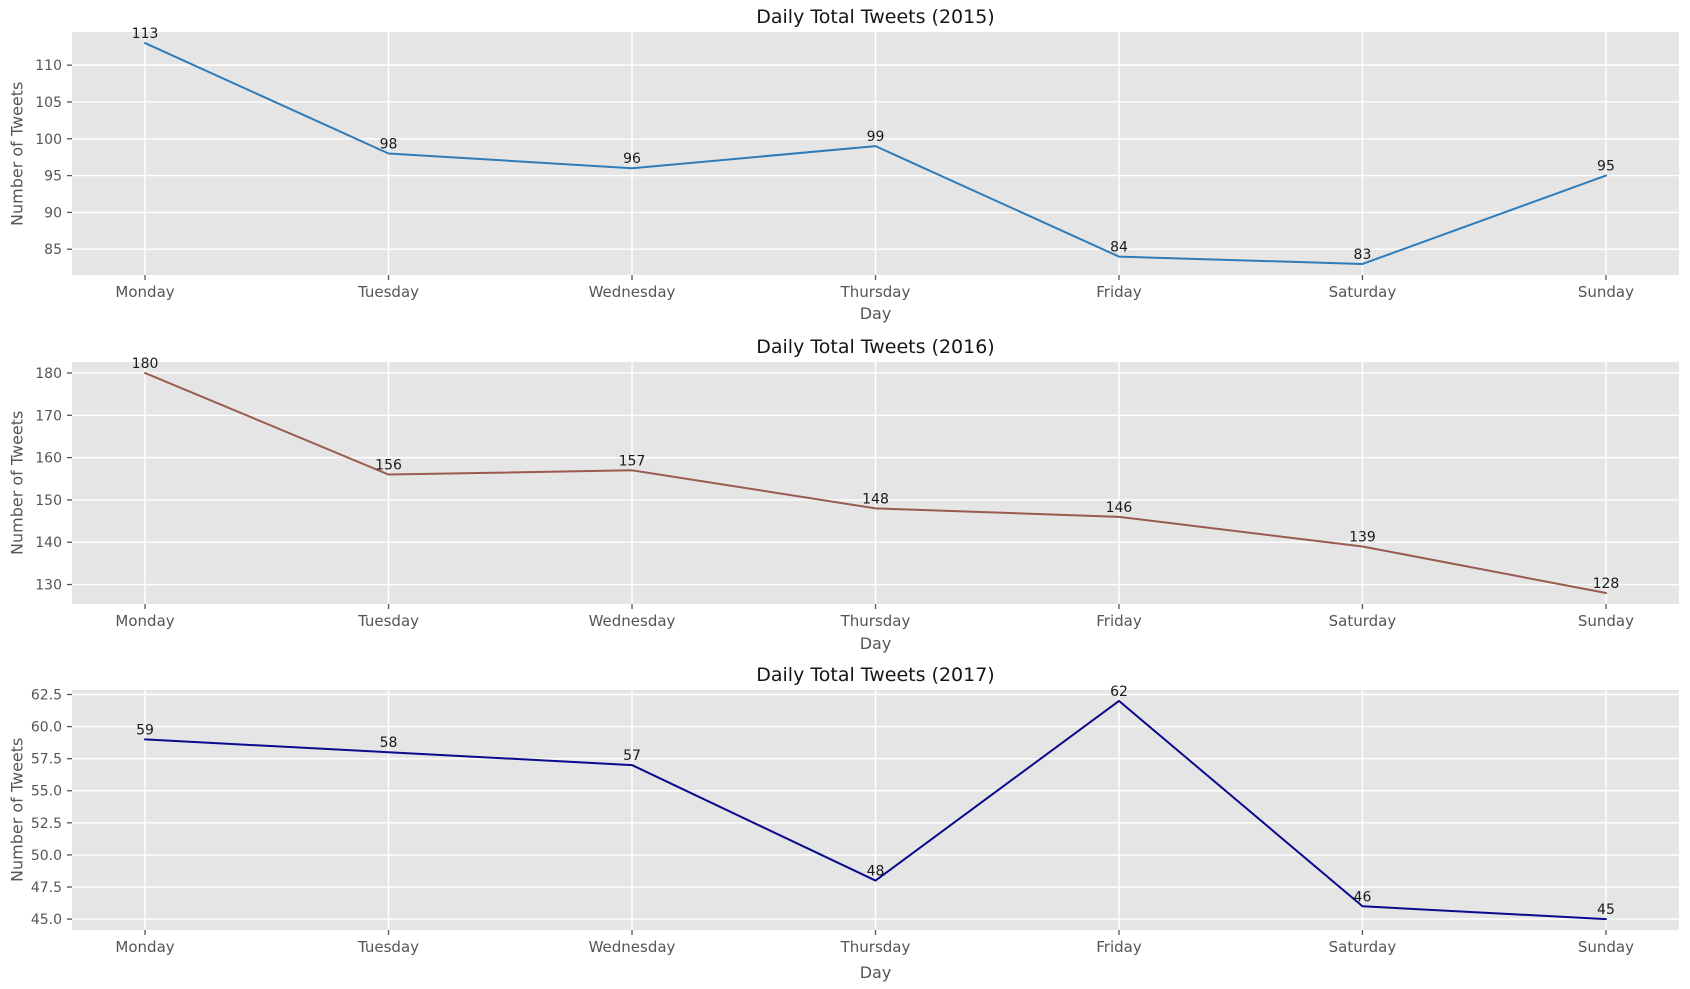  I want to click on y-tick-label: 95, so click(53, 177).